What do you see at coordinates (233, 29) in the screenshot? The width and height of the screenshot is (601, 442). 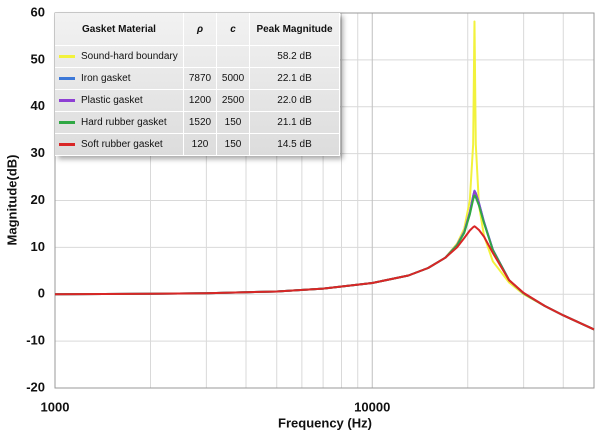 I see `table-header: c` at bounding box center [233, 29].